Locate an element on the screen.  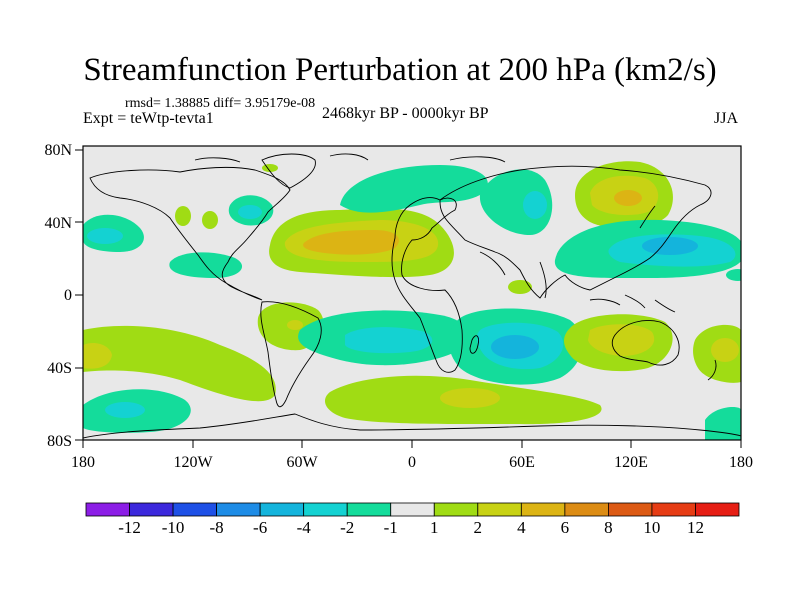
north-america-coastline is located at coordinates (190, 233).